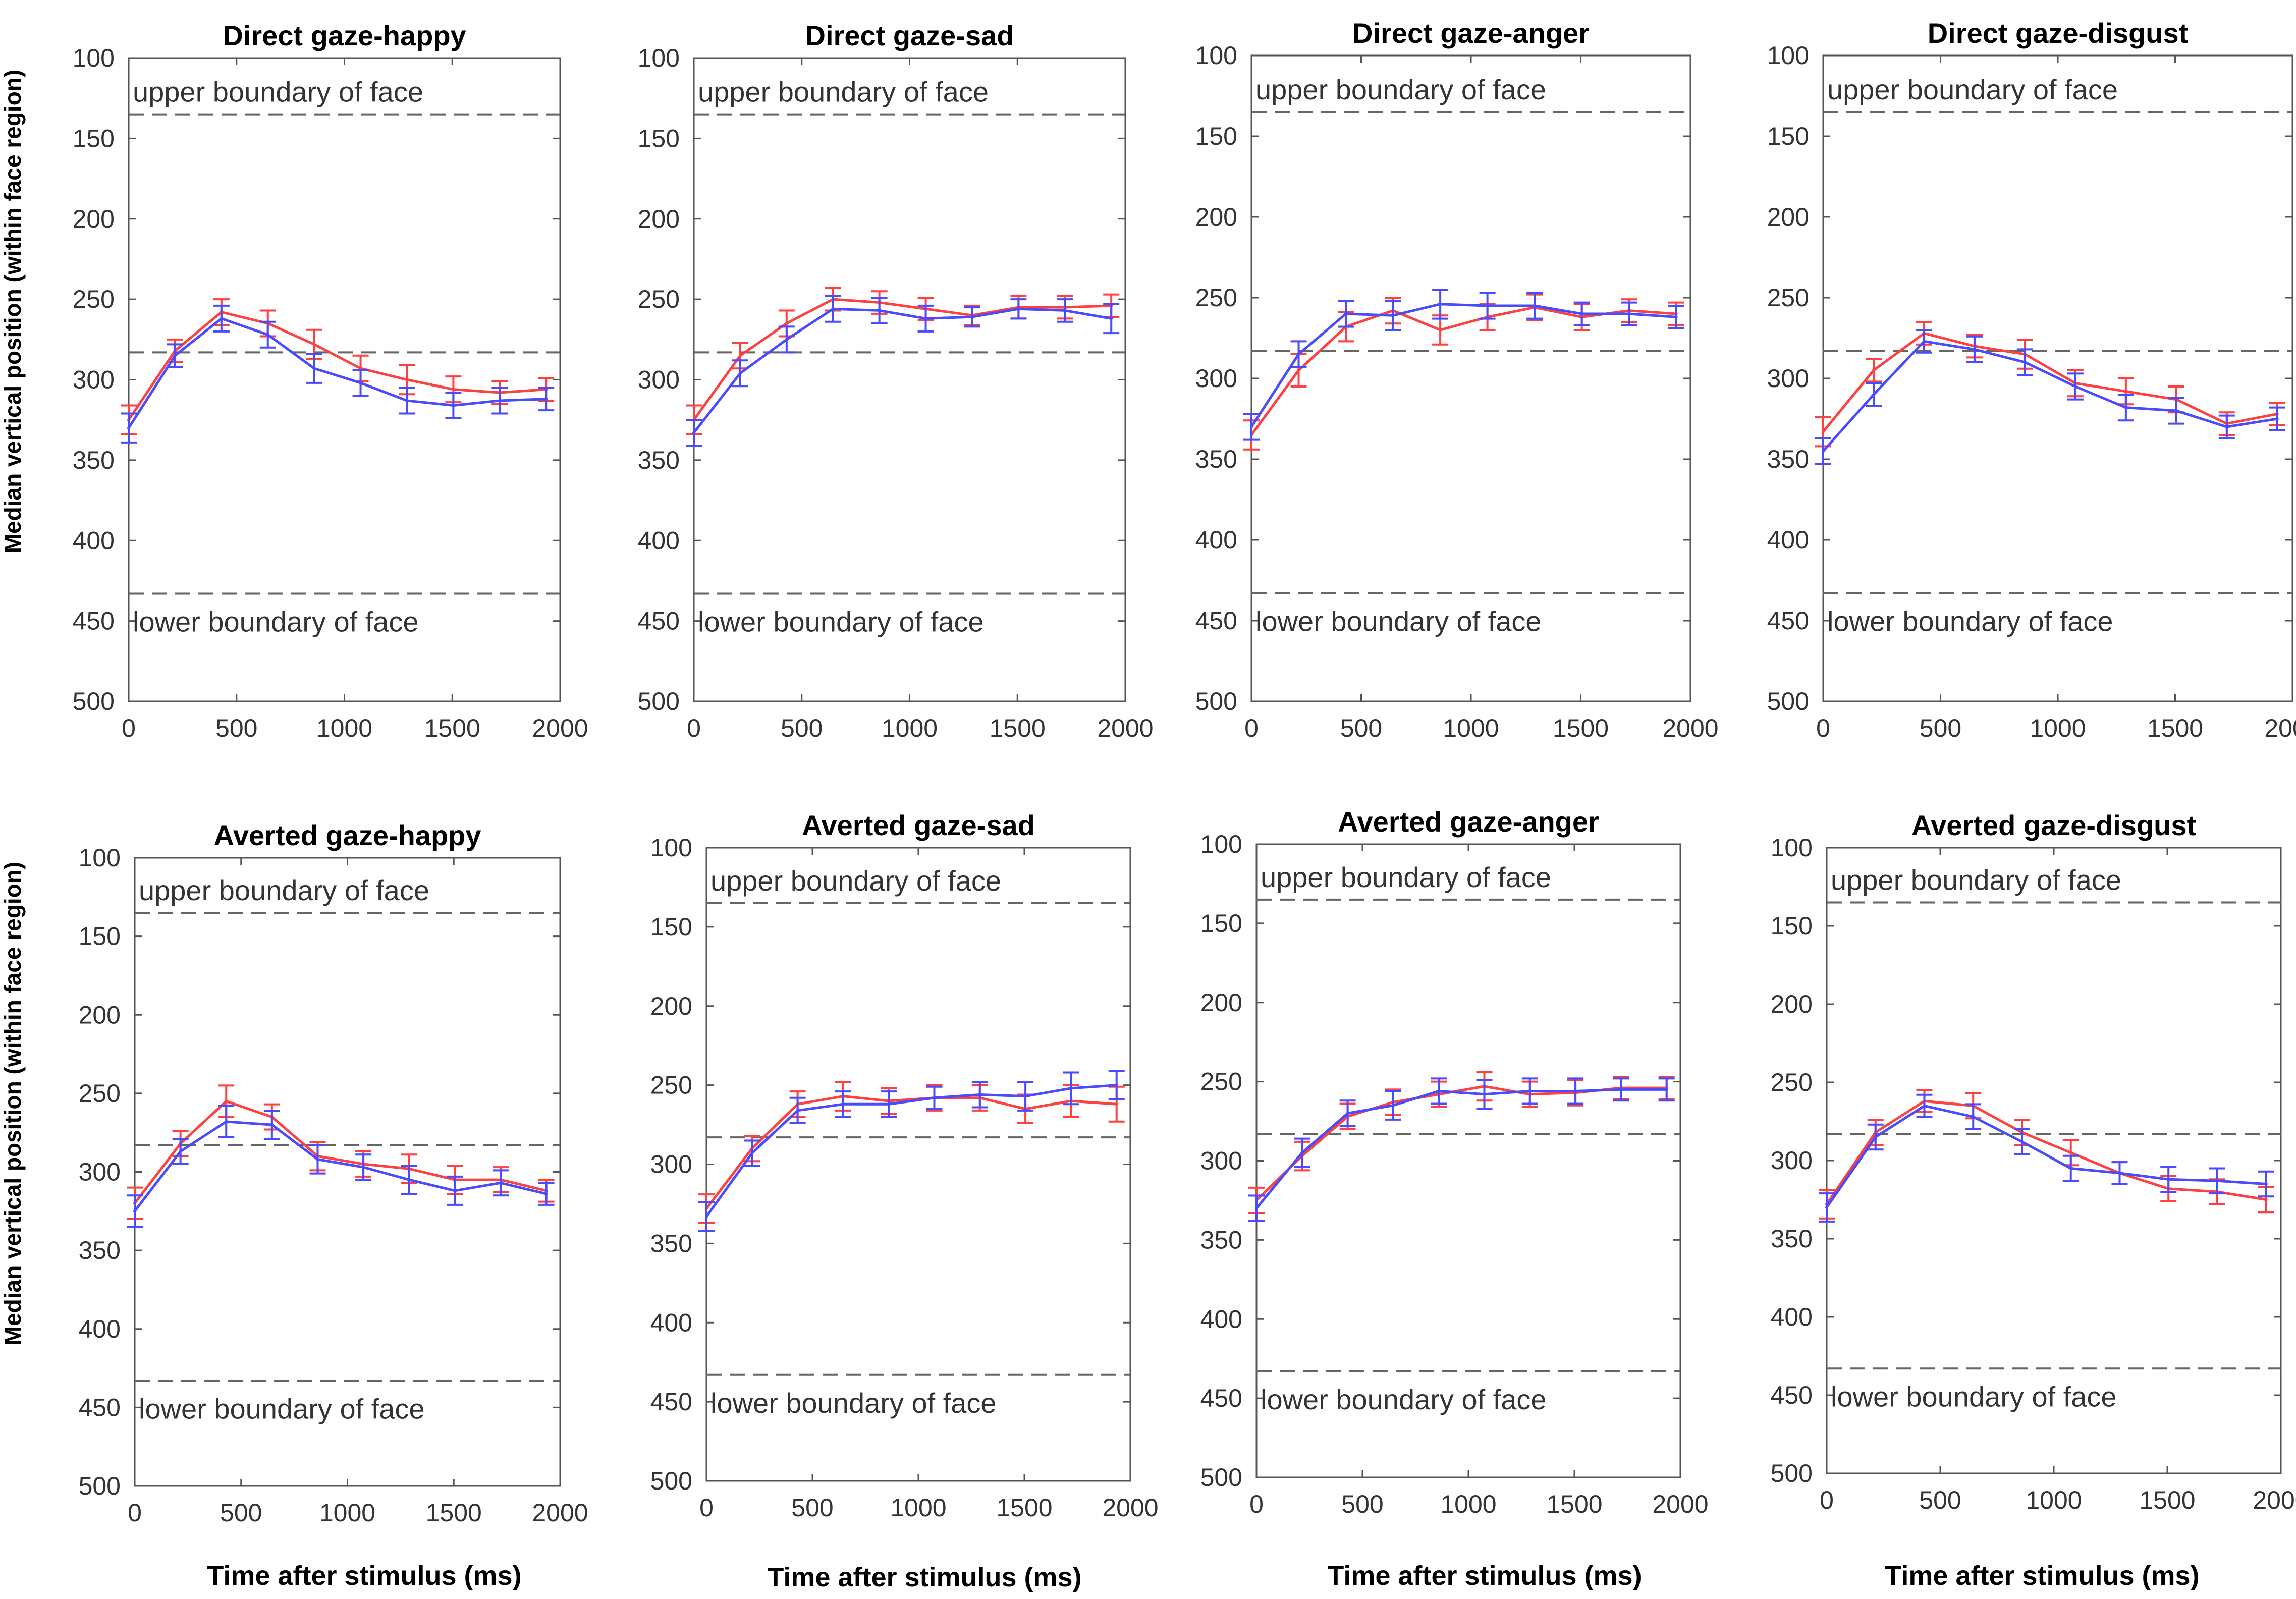 The width and height of the screenshot is (2296, 1599). I want to click on series-line-red, so click(902, 359).